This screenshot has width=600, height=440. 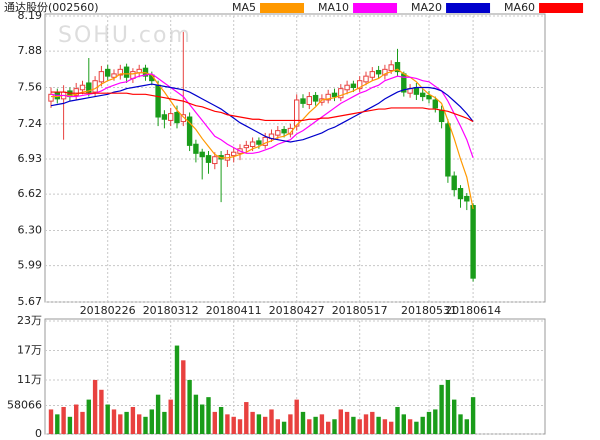 I want to click on legend-label: MA5, so click(x=244, y=7).